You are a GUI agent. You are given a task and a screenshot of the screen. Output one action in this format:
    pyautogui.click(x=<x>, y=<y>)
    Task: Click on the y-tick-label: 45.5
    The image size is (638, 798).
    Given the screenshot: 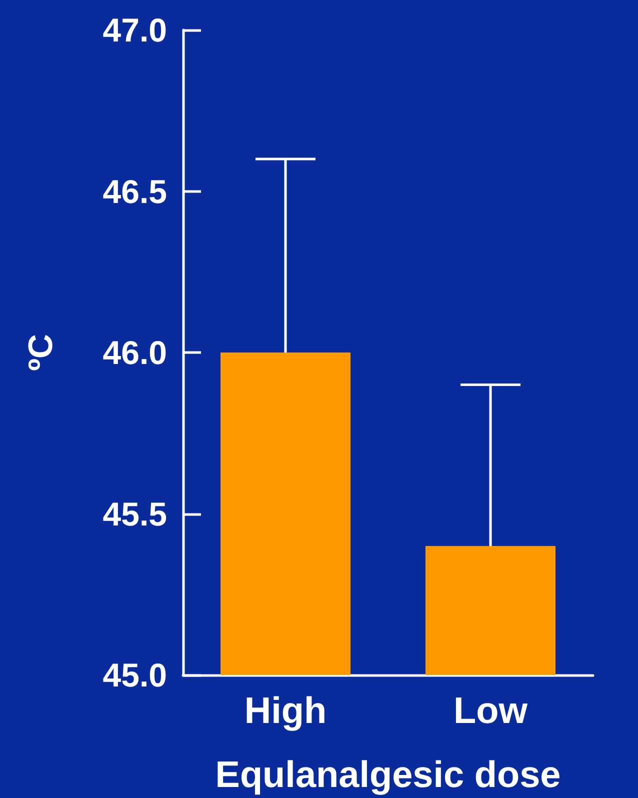 What is the action you would take?
    pyautogui.click(x=134, y=513)
    